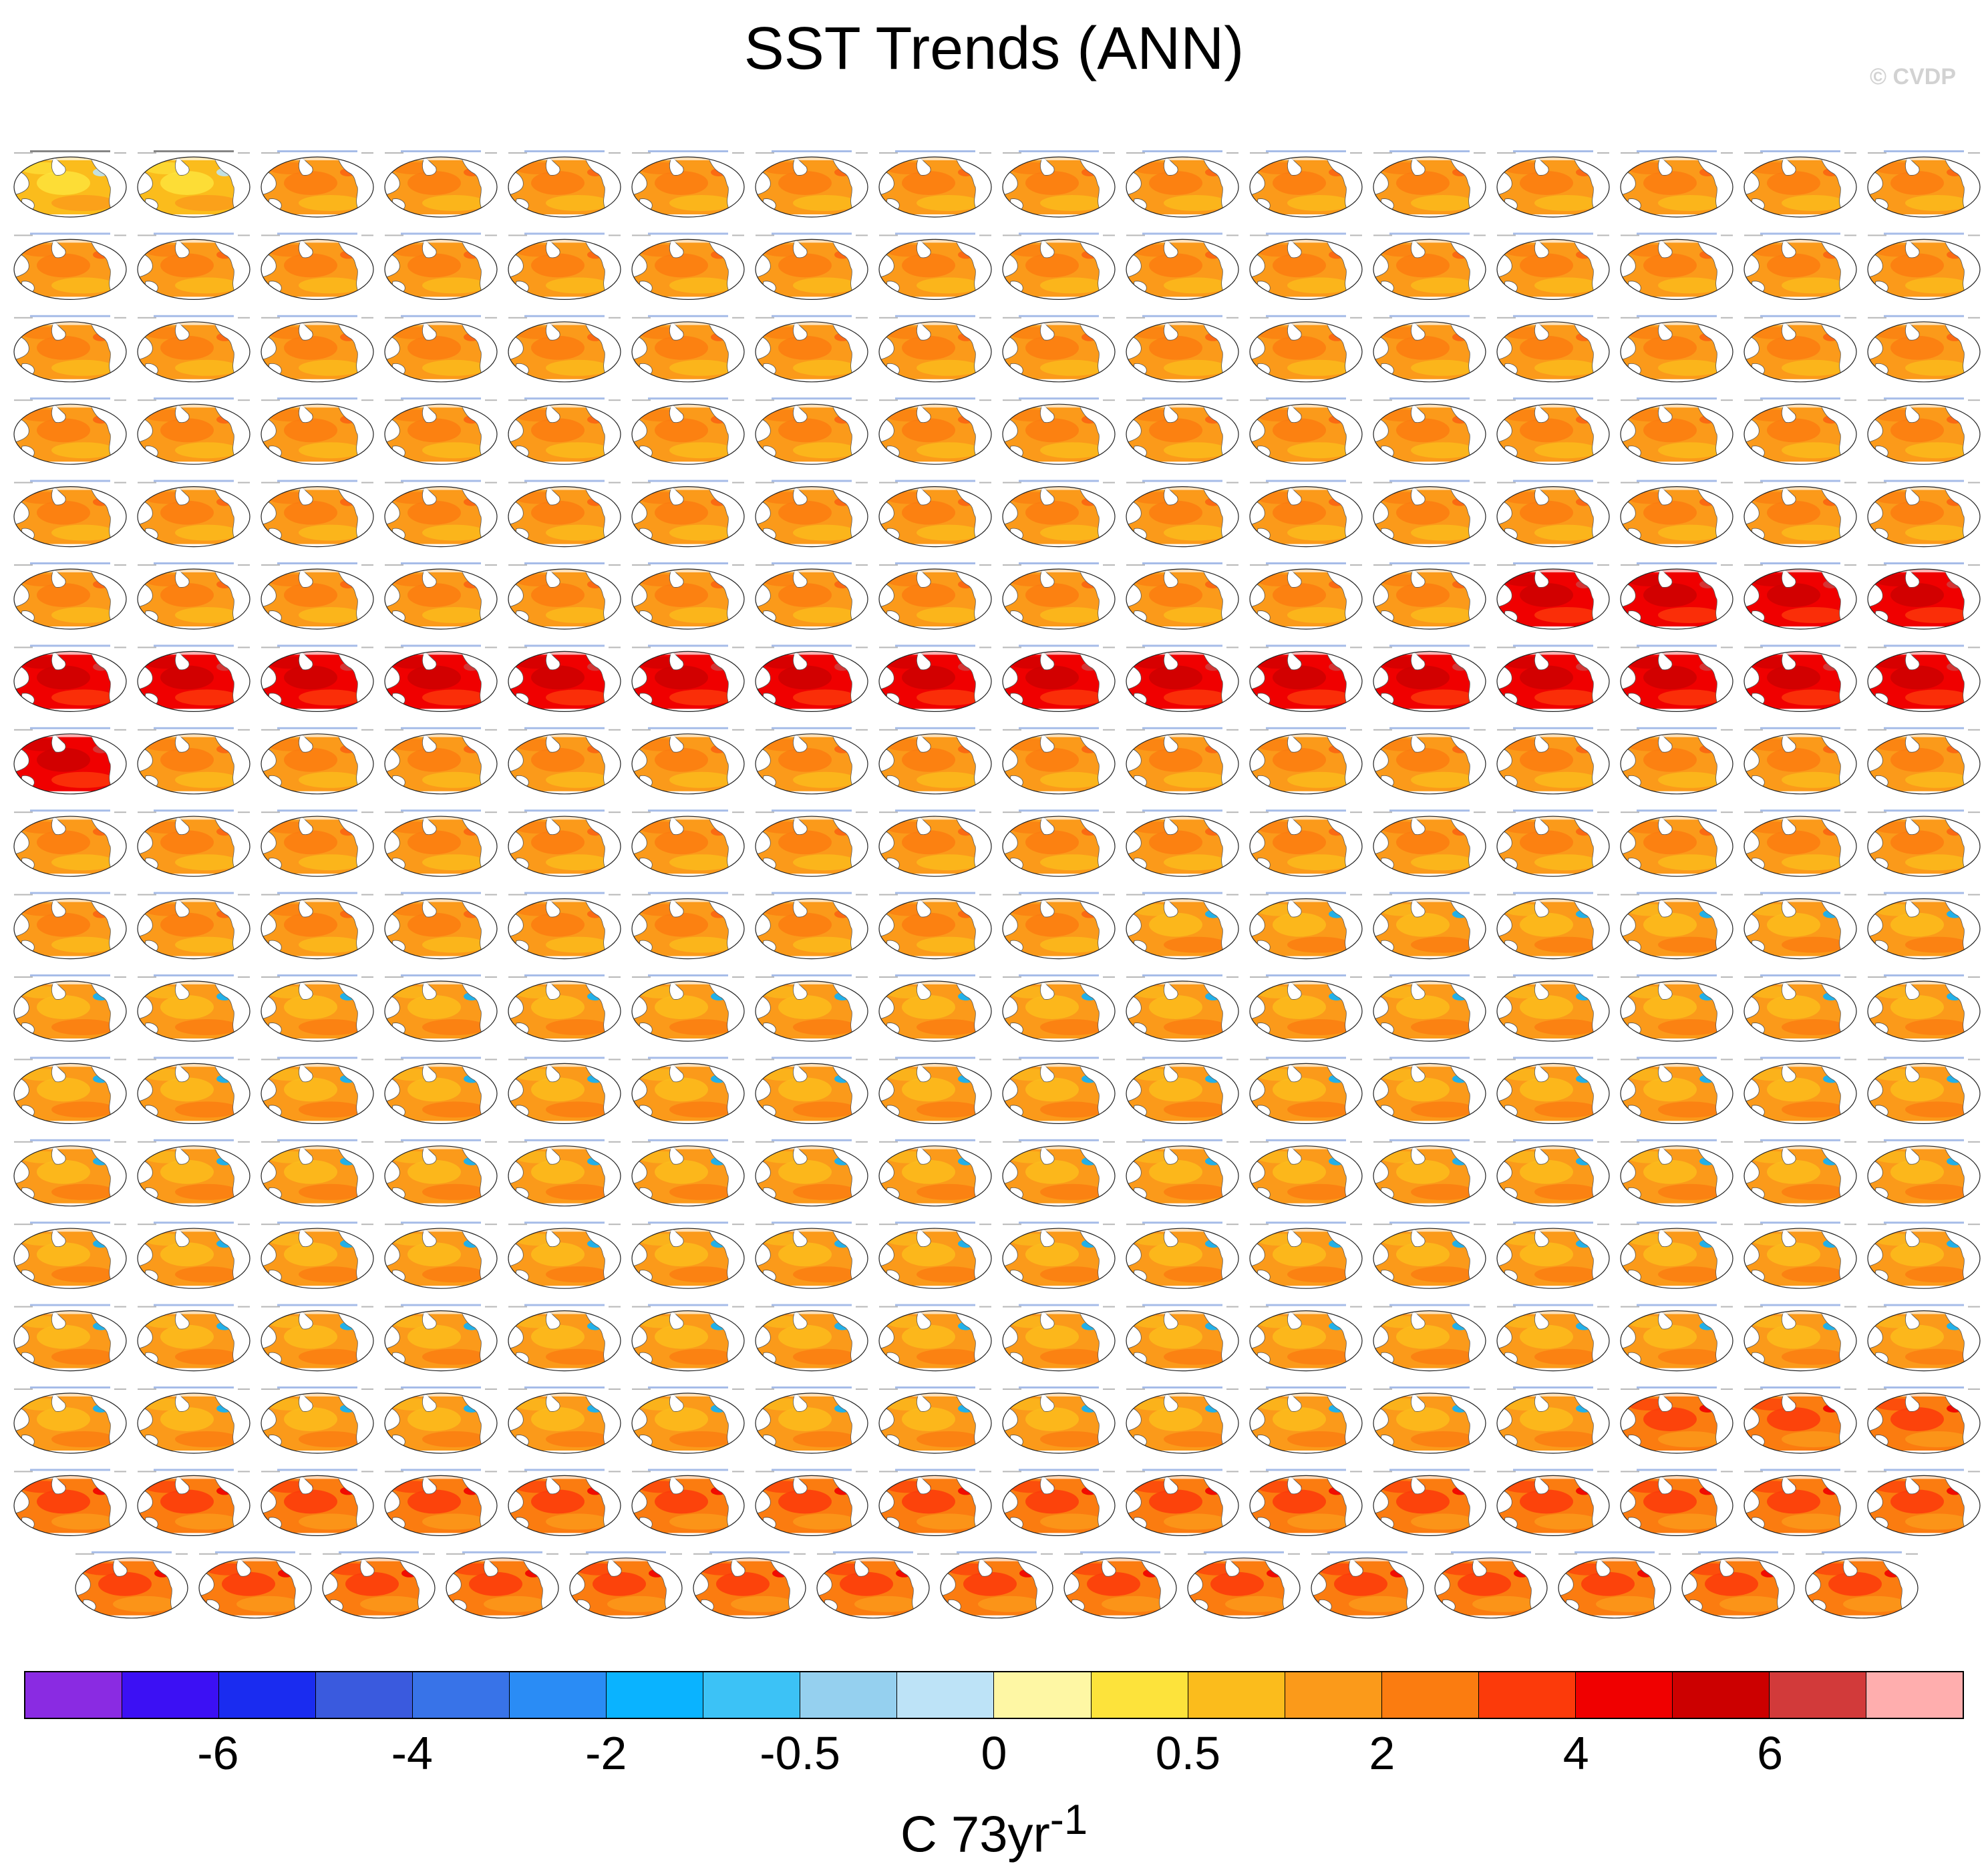  I want to click on colorbar, so click(994, 1695).